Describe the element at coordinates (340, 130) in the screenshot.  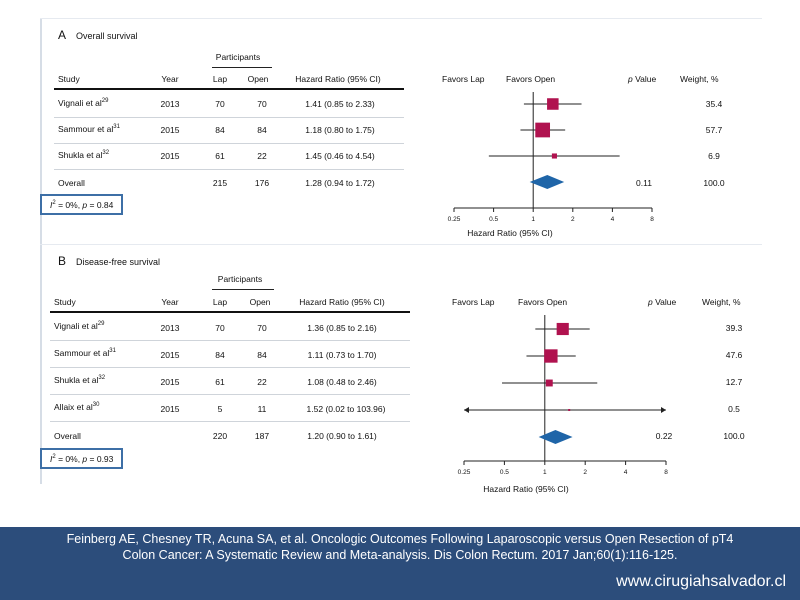
I see `hr-cell: 1.18 (0.80 to 1.75)` at that location.